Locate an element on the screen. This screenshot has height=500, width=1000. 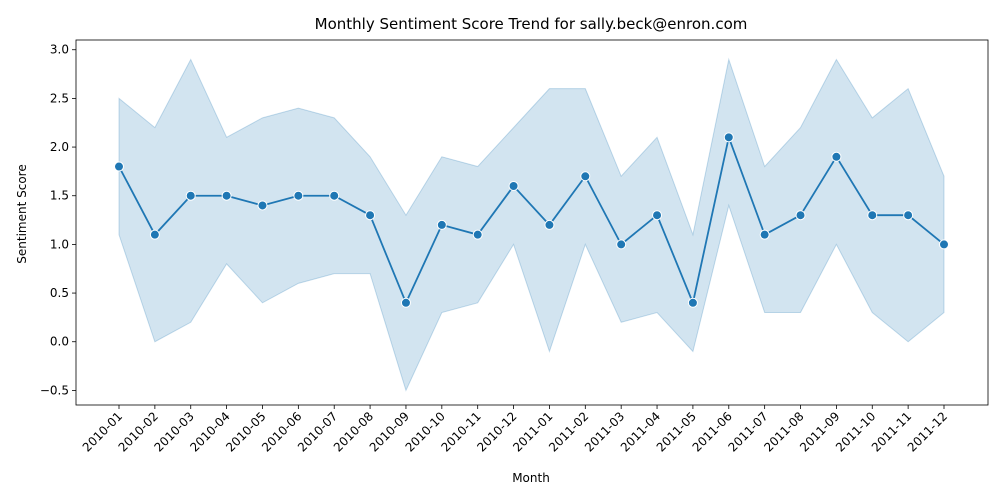
y-tick-label: 0.5 is located at coordinates (59, 293).